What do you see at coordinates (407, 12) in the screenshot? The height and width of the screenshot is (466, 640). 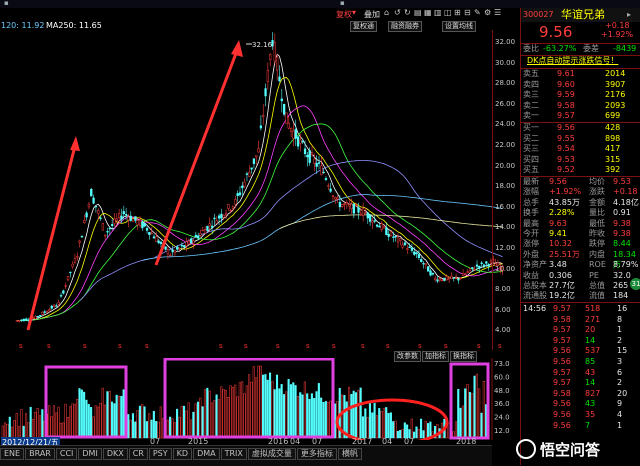 I see `toolbar-icon: ↻` at bounding box center [407, 12].